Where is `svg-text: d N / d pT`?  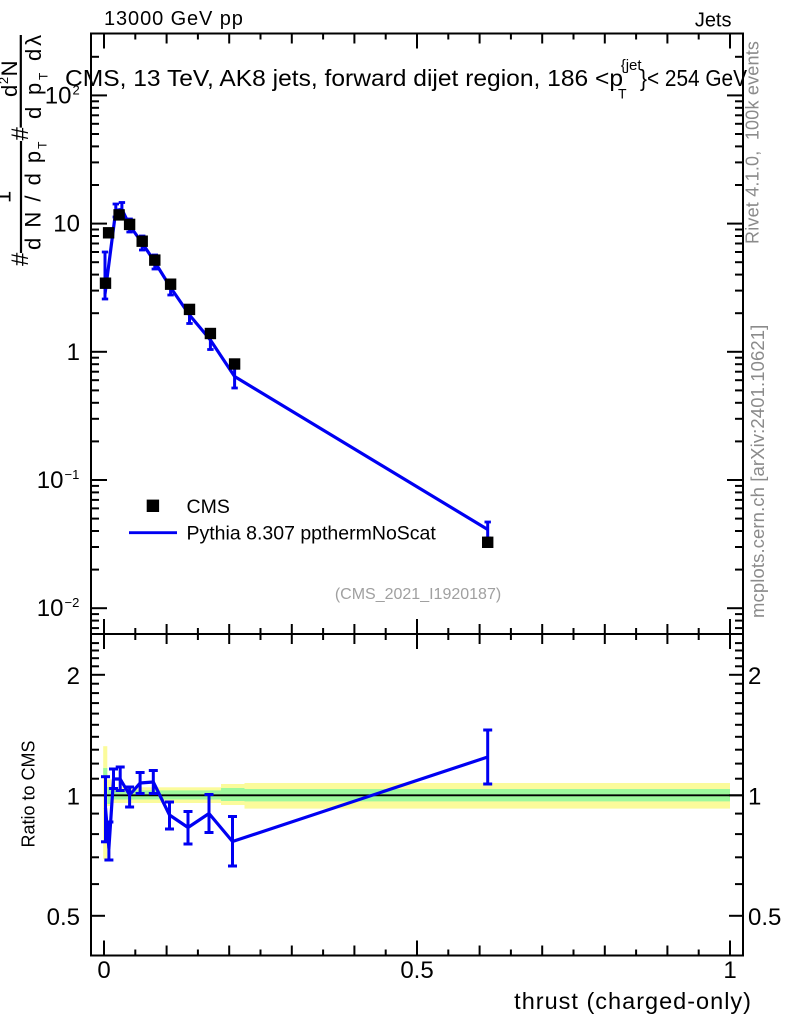 svg-text: d N / d pT is located at coordinates (34, 195).